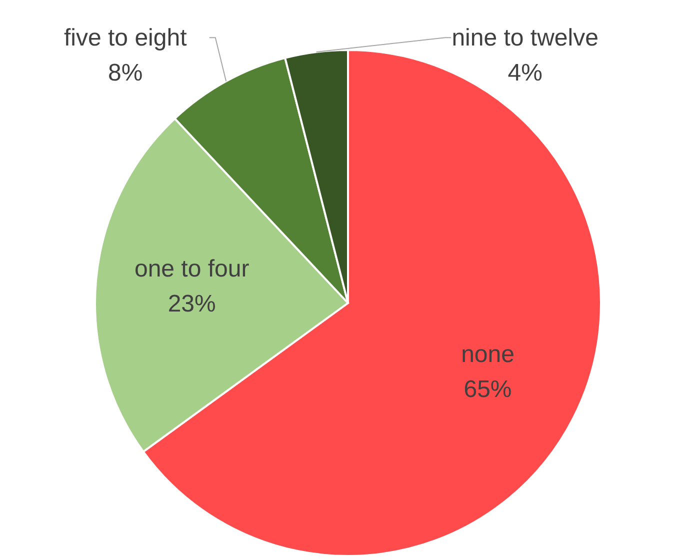 The width and height of the screenshot is (681, 560). Describe the element at coordinates (192, 304) in the screenshot. I see `data-label: 23%` at that location.